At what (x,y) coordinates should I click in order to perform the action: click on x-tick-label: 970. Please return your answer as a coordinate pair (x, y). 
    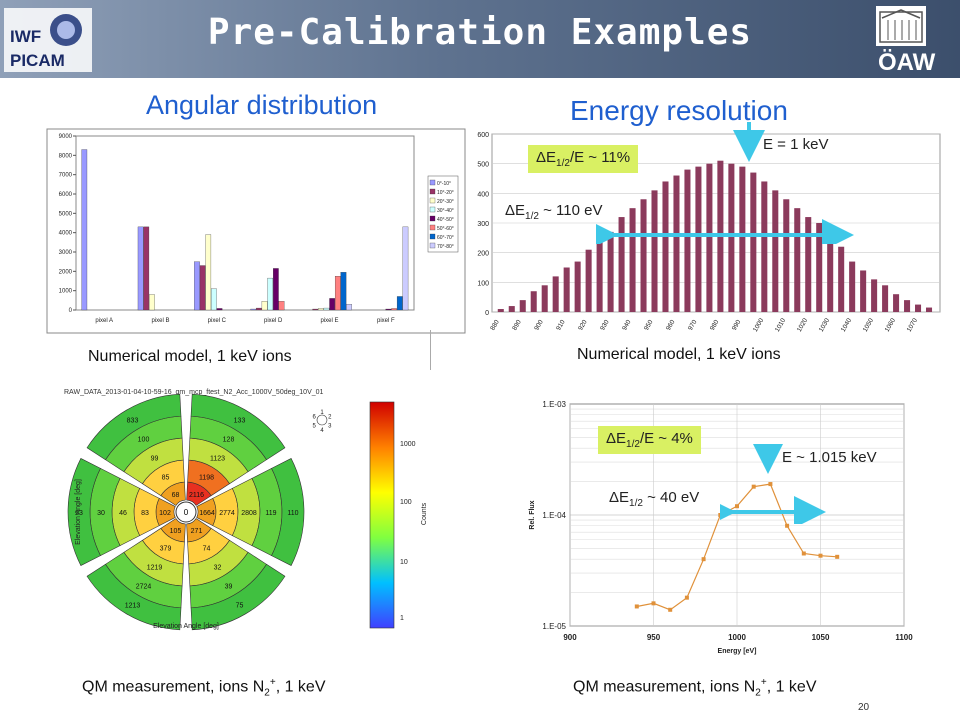
    Looking at the image, I should click on (693, 324).